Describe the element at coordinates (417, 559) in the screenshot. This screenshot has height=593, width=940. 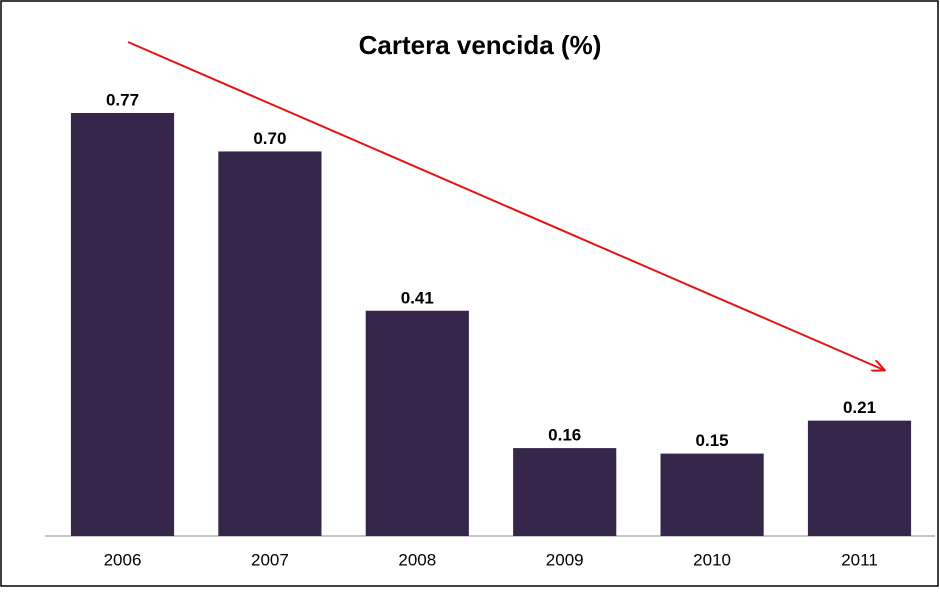
I see `x-tick-label: 2008` at that location.